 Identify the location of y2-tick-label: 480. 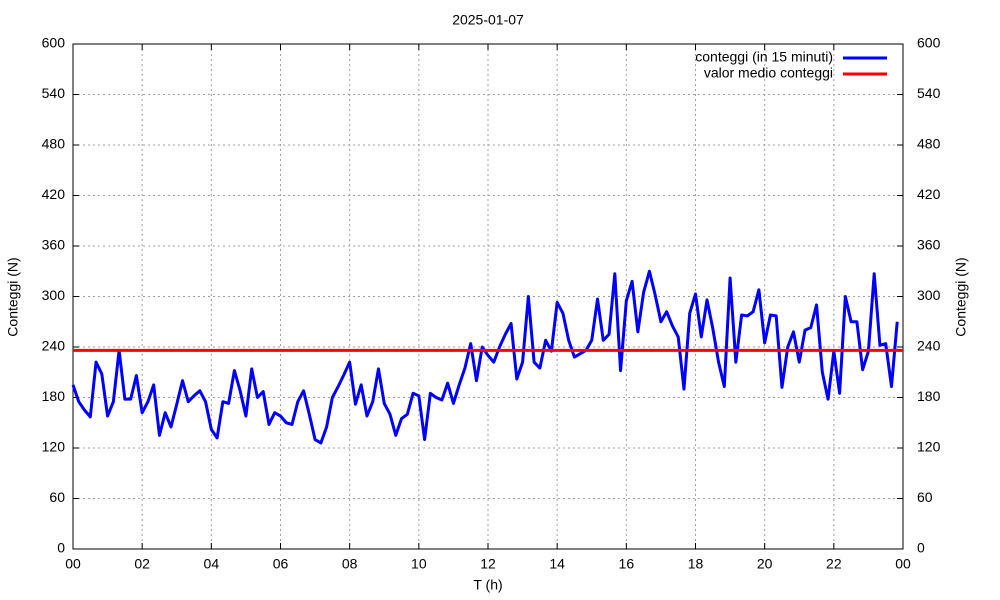
(929, 144).